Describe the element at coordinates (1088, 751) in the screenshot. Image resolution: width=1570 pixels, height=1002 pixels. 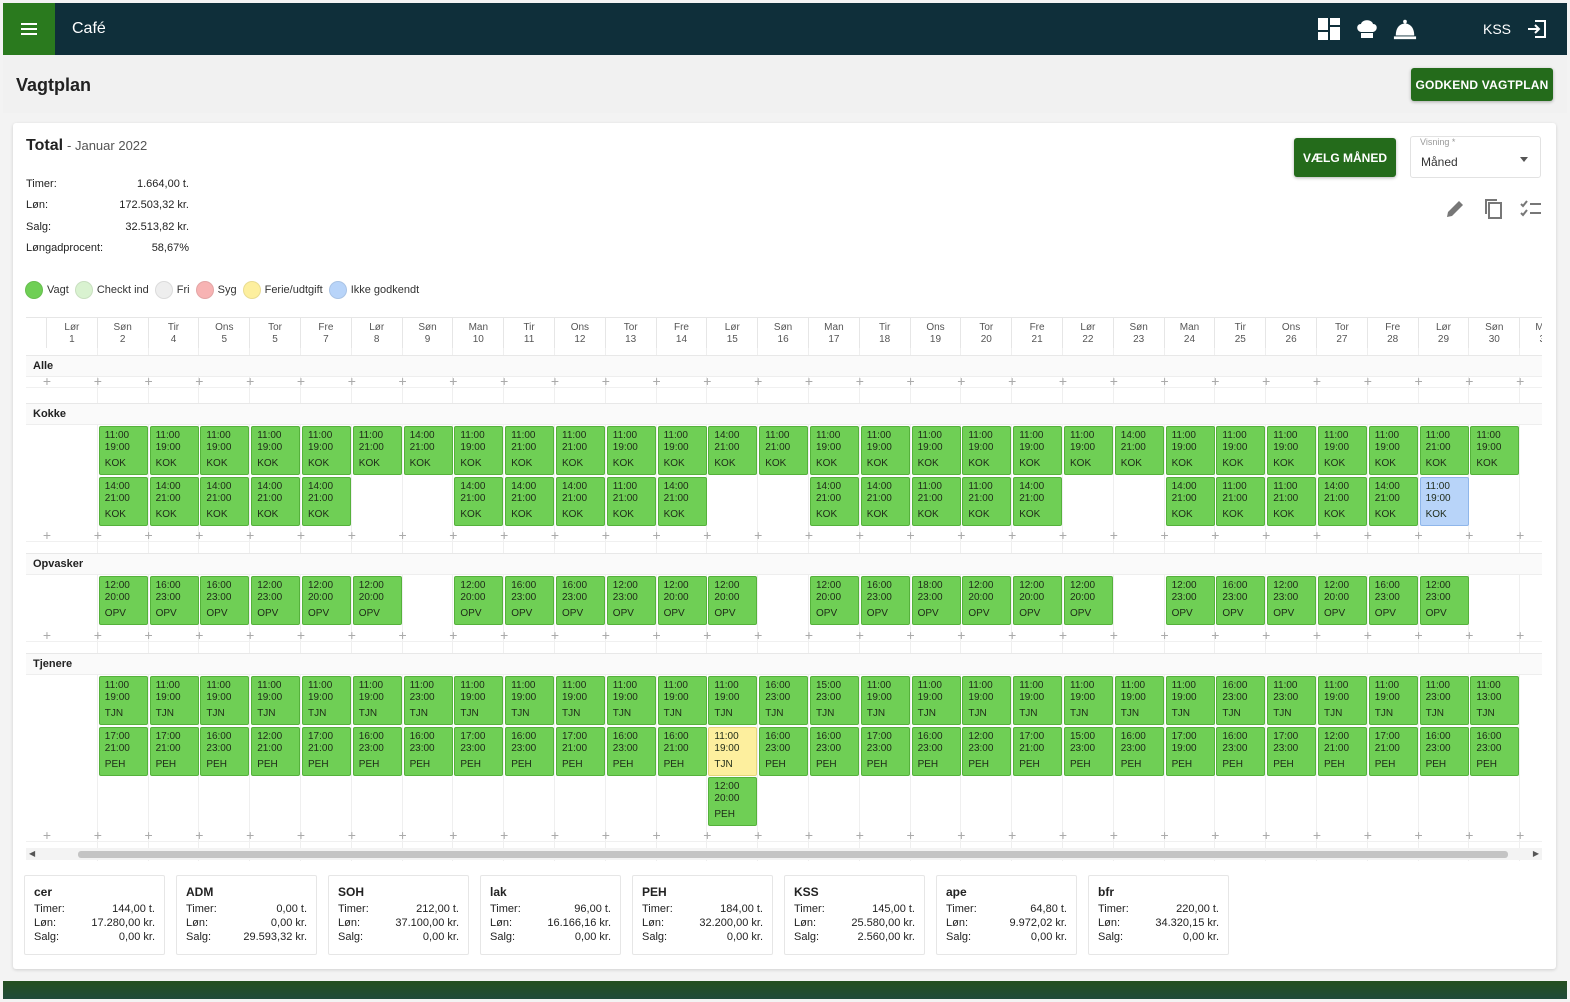
I see `shift-block: 15:00 23:00 PEH` at that location.